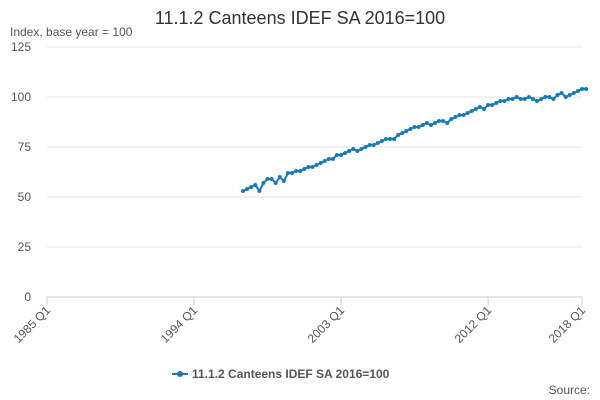  What do you see at coordinates (567, 324) in the screenshot?
I see `x-tick-label: 2018 Q1` at bounding box center [567, 324].